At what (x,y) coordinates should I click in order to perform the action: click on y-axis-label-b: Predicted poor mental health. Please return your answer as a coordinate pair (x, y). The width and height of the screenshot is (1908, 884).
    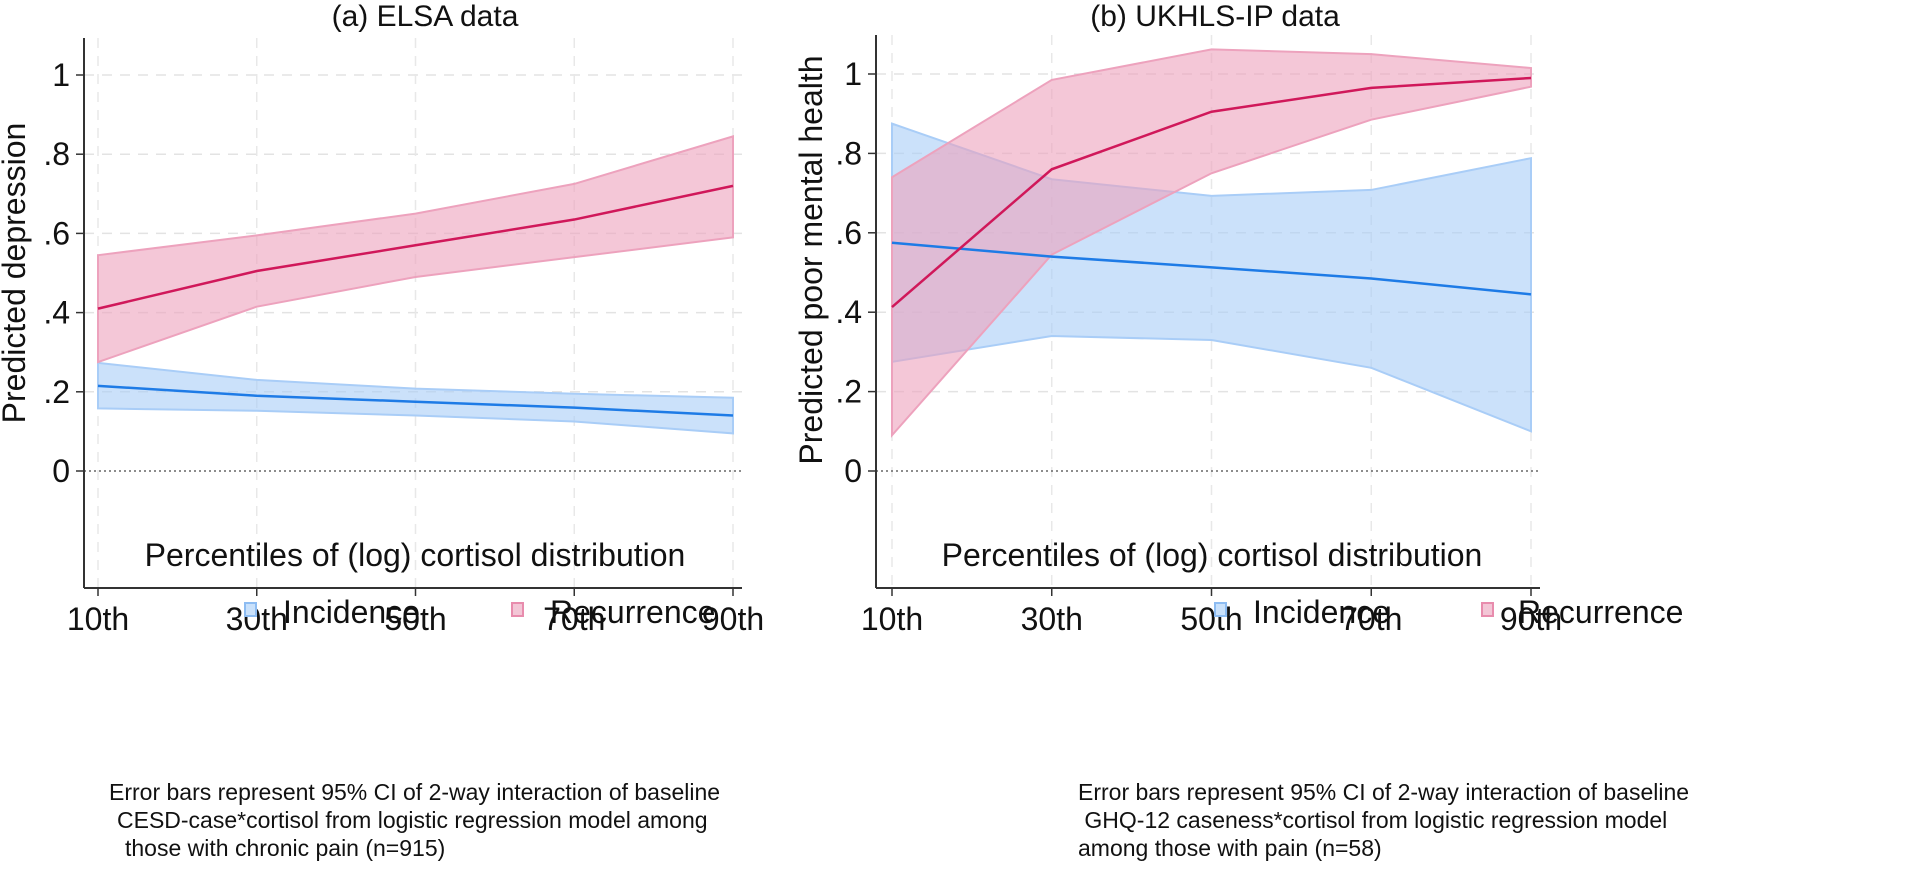
    Looking at the image, I should click on (811, 259).